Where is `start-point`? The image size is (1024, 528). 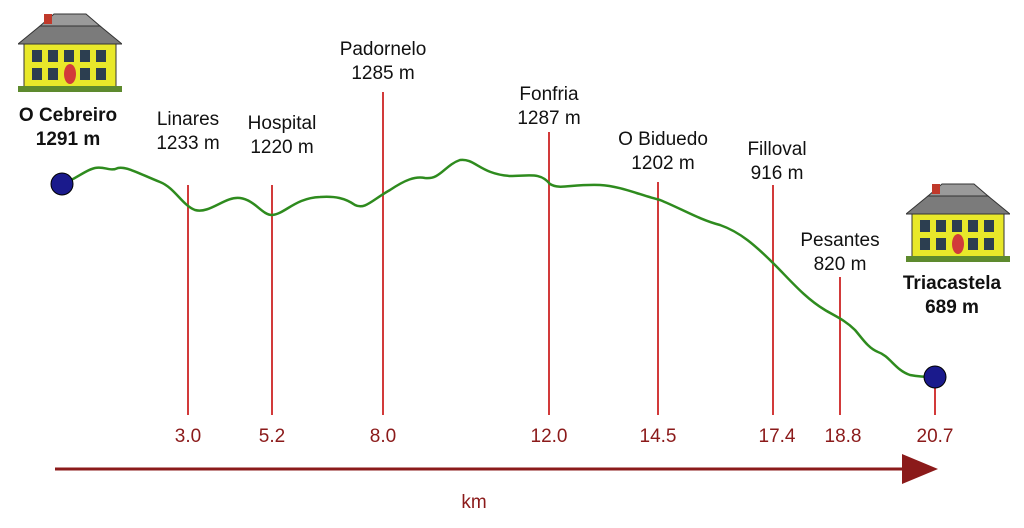 start-point is located at coordinates (62, 184).